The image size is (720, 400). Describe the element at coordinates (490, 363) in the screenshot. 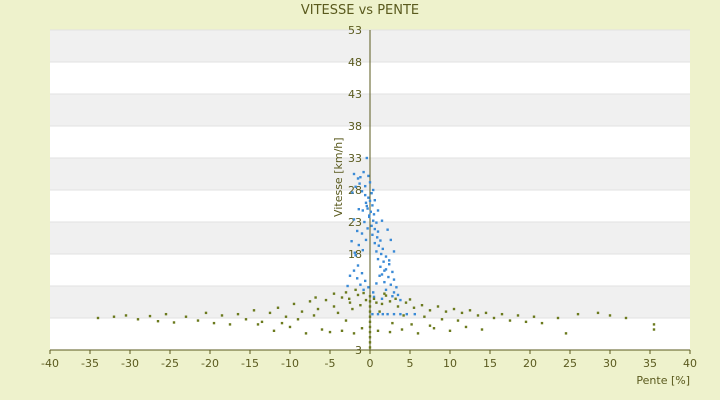

I see `x-tick-label: 15` at that location.